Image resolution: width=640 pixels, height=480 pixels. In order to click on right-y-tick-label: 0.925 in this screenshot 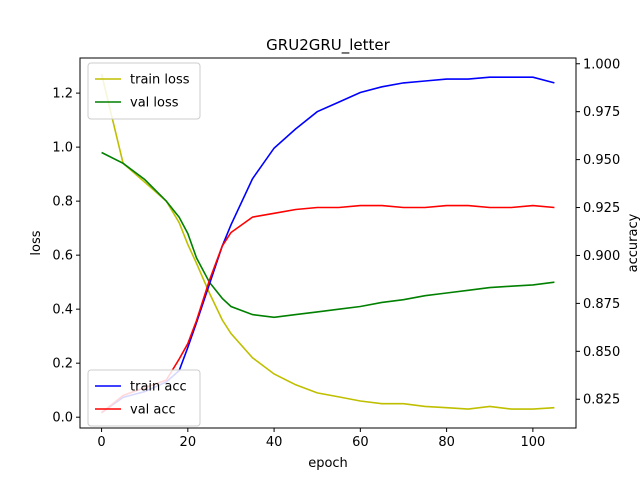, I will do `click(601, 208)`.